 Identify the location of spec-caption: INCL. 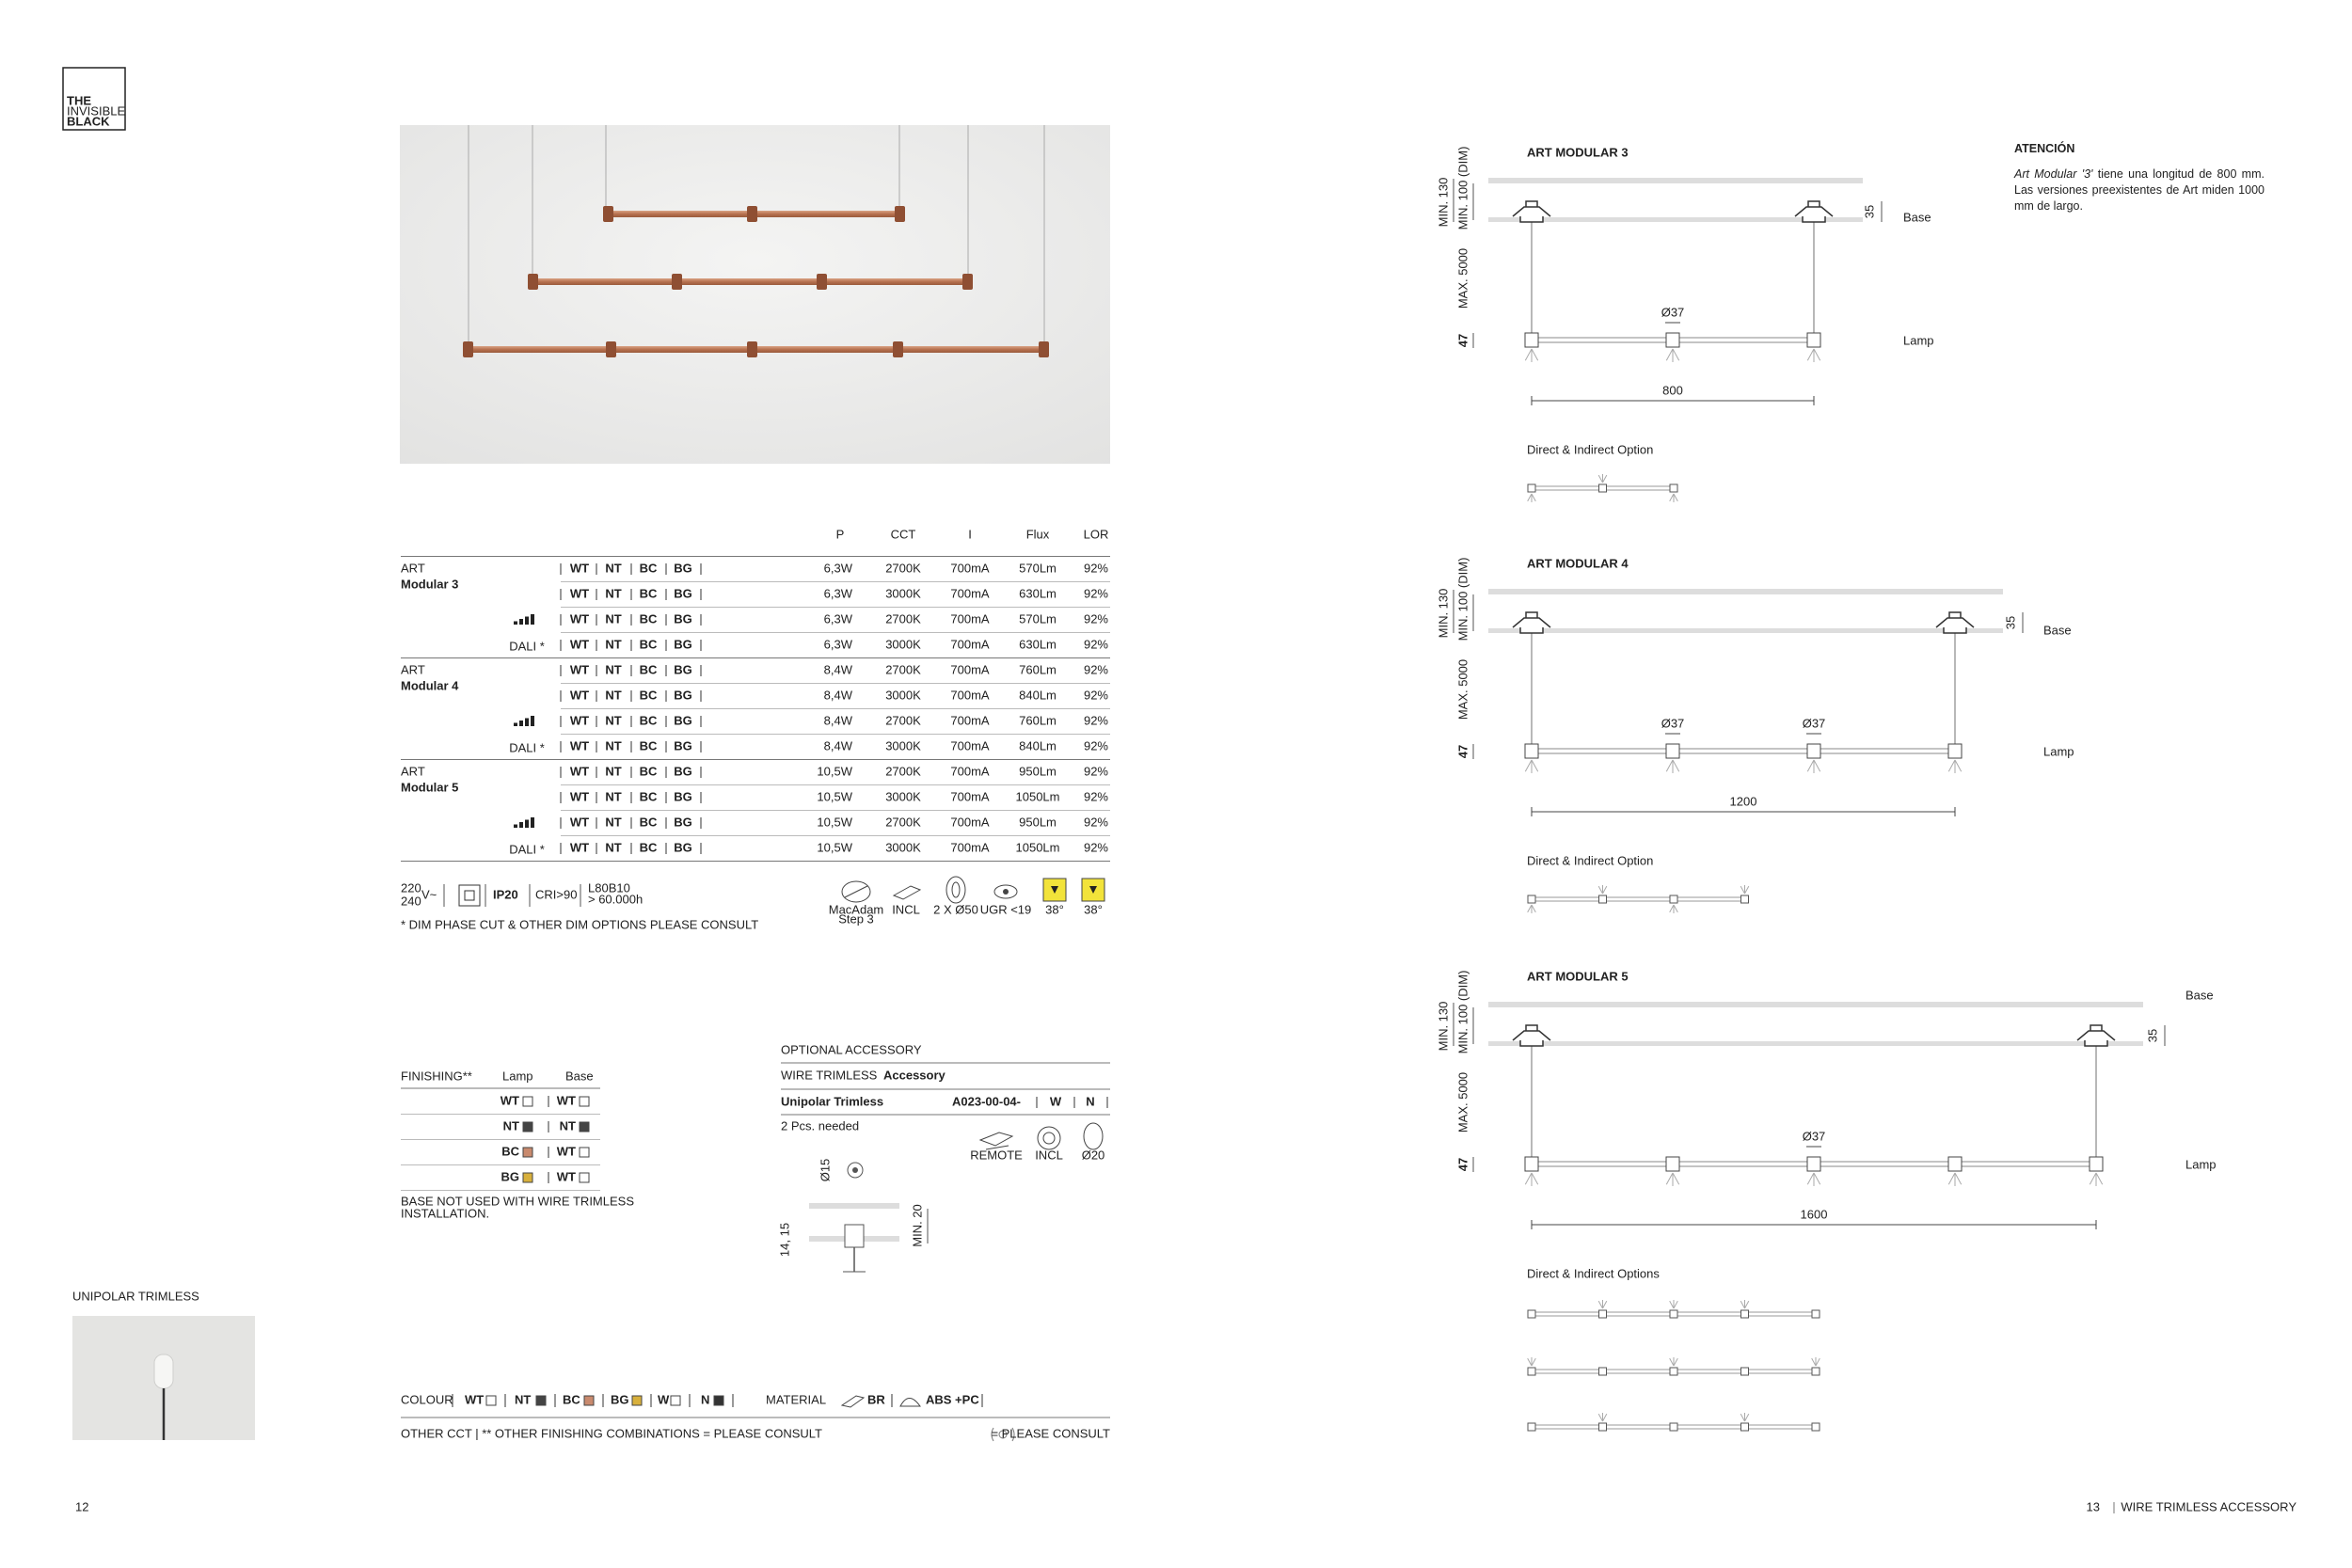
(906, 909).